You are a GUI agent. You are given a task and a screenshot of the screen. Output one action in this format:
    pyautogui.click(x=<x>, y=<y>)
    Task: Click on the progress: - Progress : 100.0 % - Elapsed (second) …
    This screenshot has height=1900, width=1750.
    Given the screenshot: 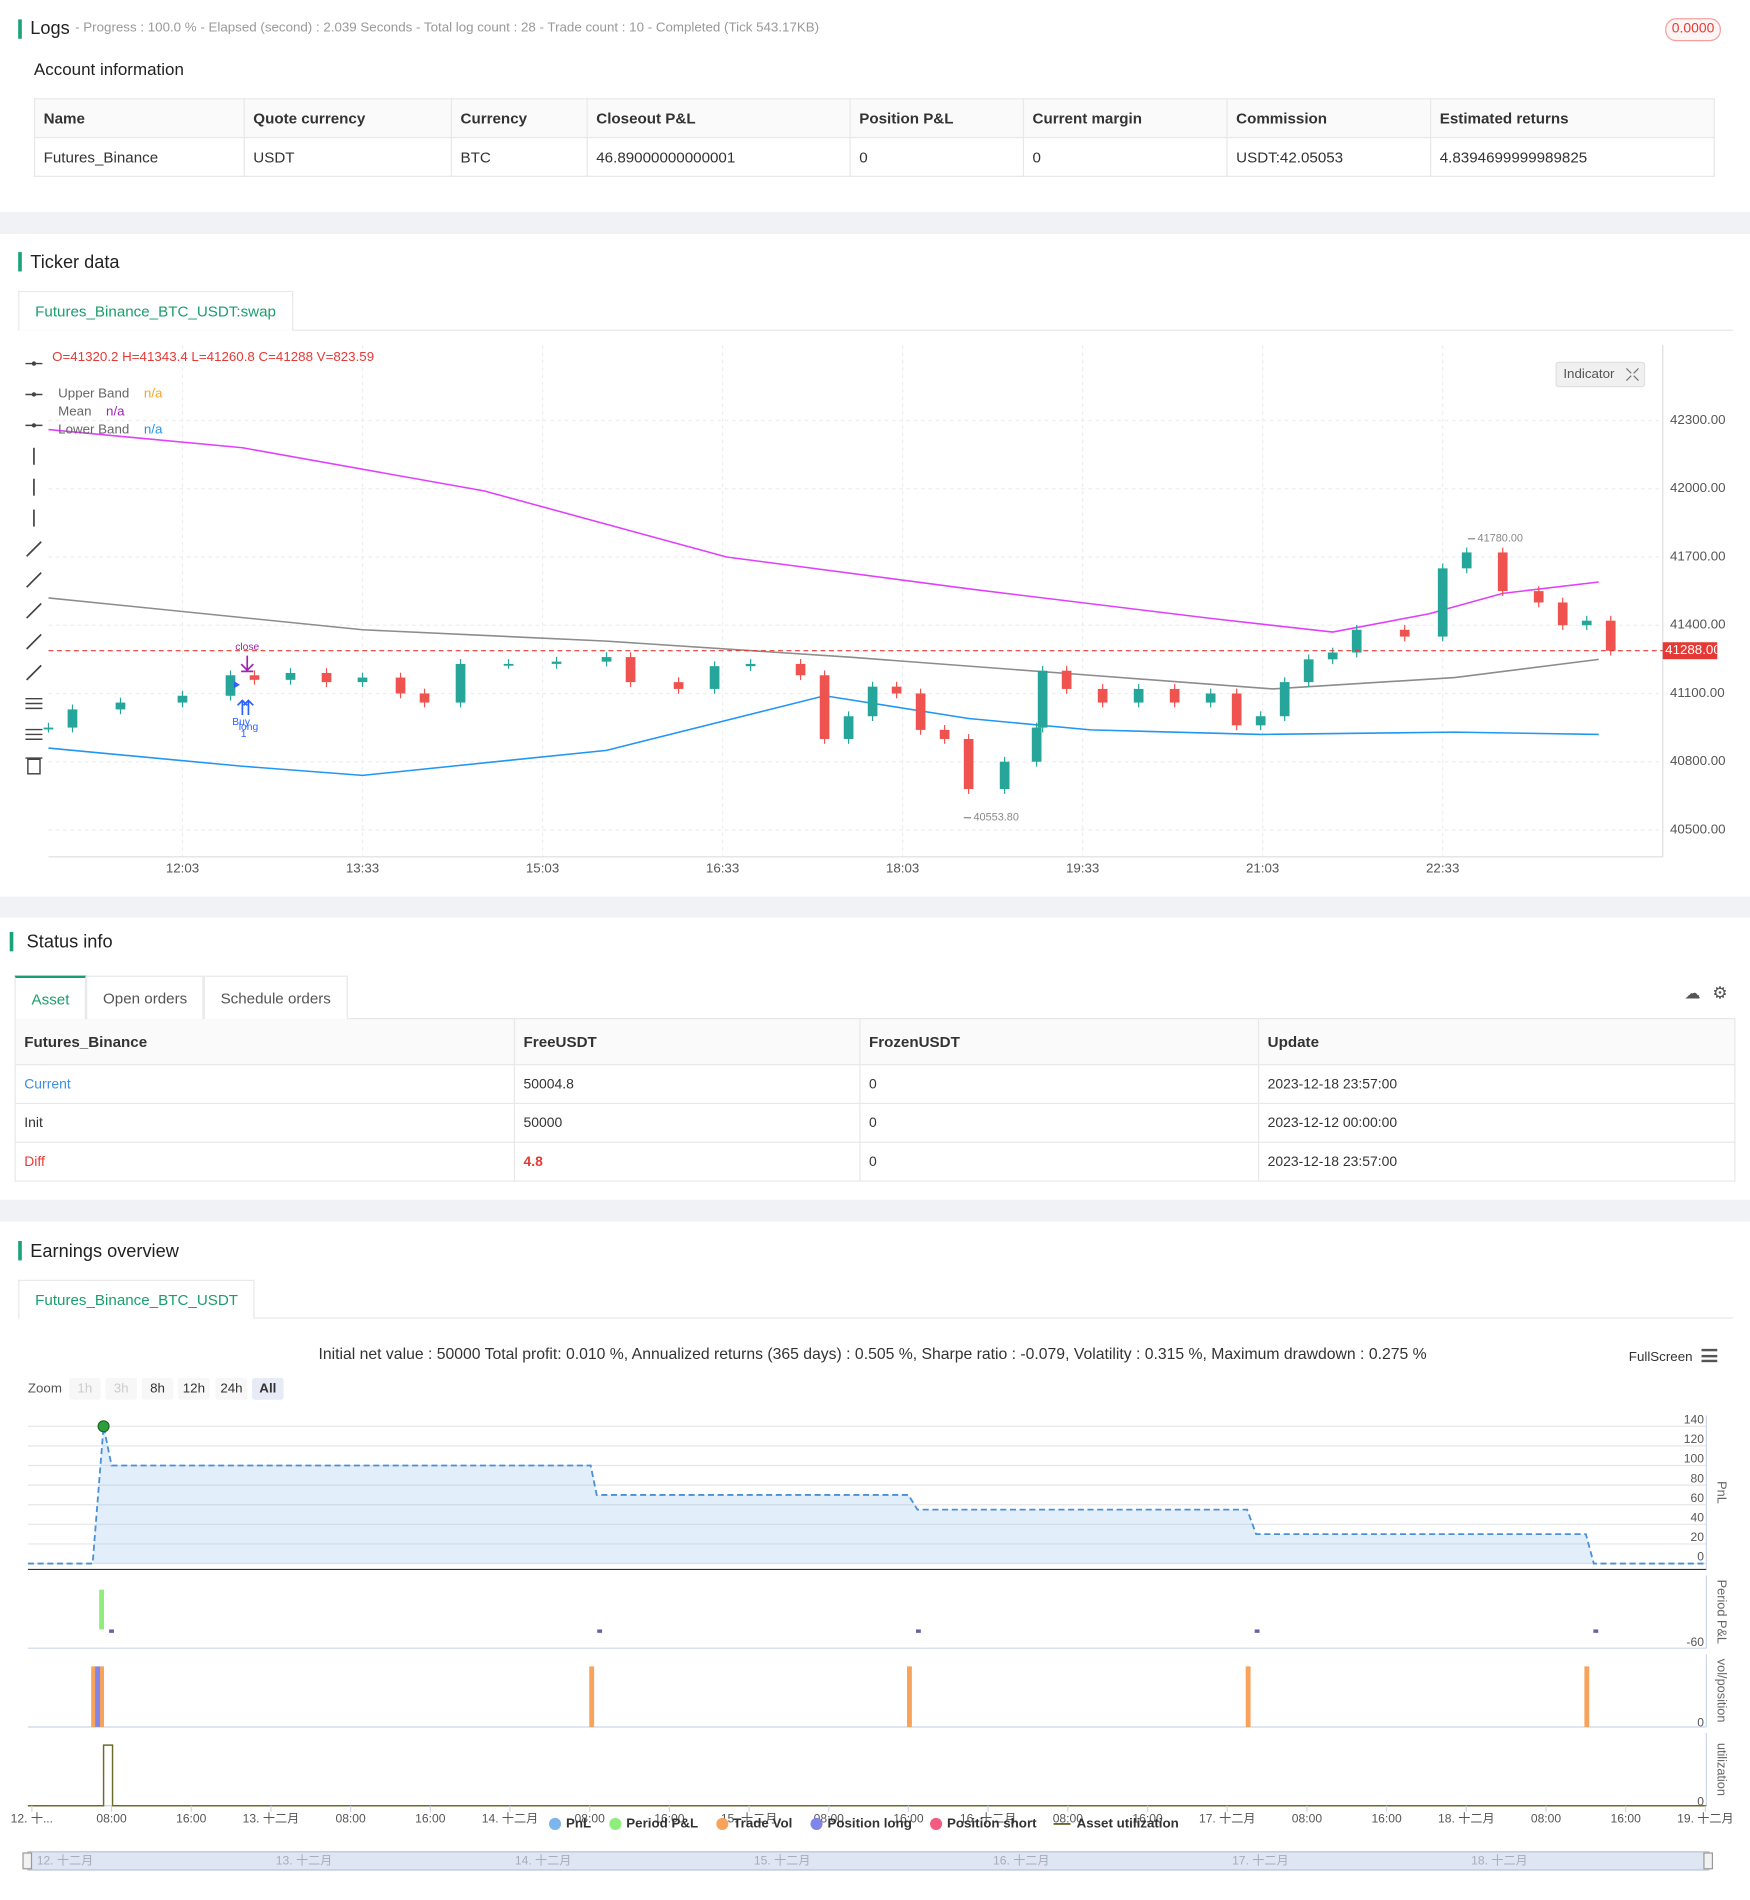 What is the action you would take?
    pyautogui.click(x=447, y=28)
    